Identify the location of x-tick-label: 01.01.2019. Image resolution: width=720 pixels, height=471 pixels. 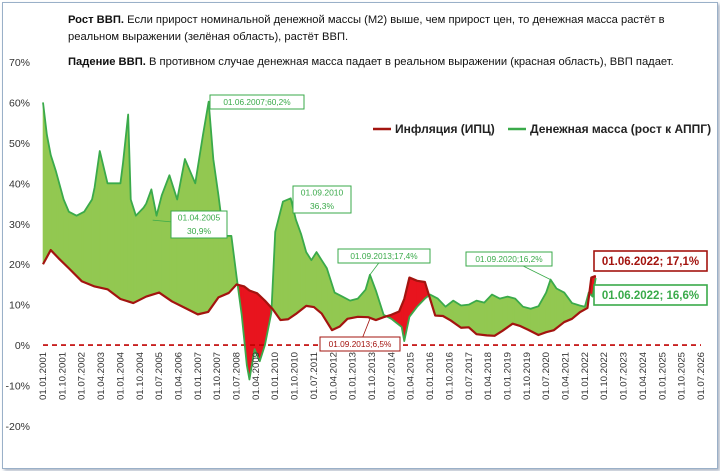
(507, 376).